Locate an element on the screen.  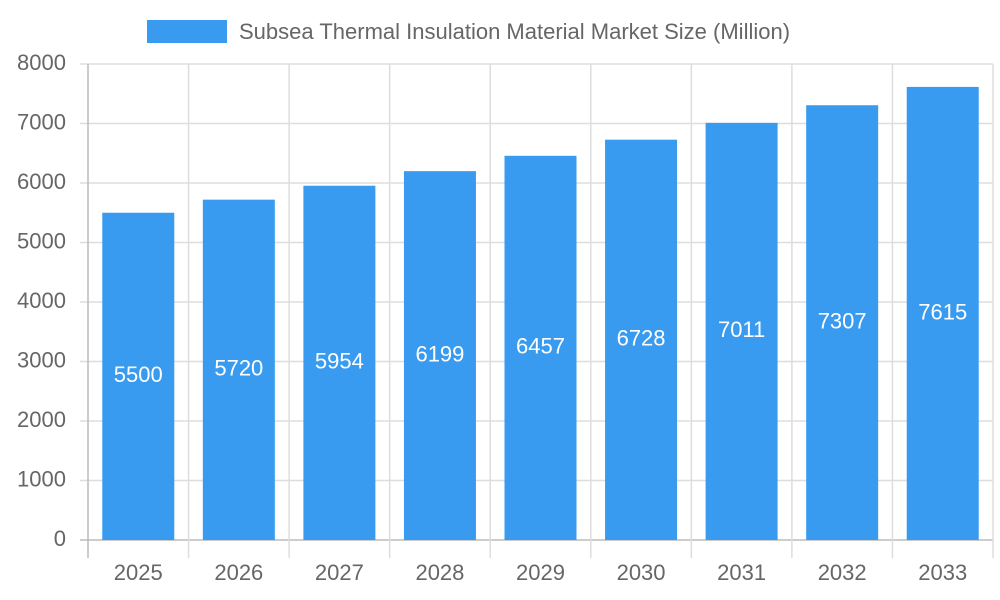
x-tick-label: 2029 is located at coordinates (540, 572).